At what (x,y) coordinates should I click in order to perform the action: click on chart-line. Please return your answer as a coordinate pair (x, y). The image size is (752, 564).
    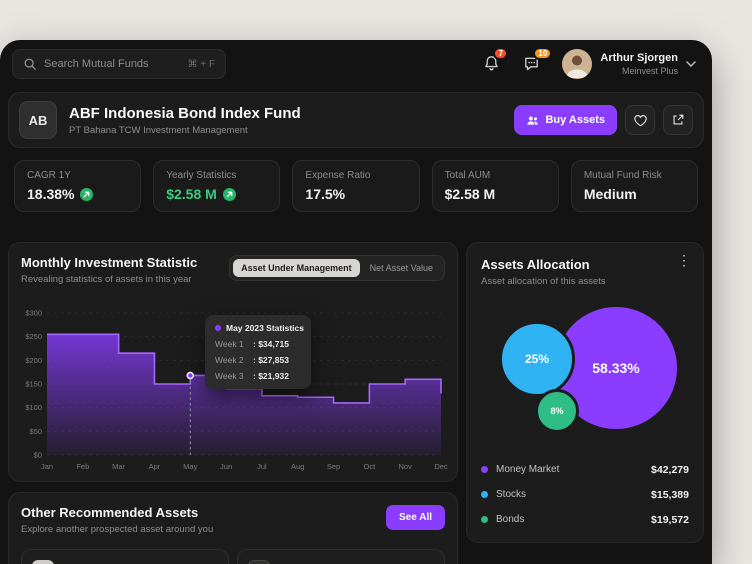
    Looking at the image, I should click on (244, 368).